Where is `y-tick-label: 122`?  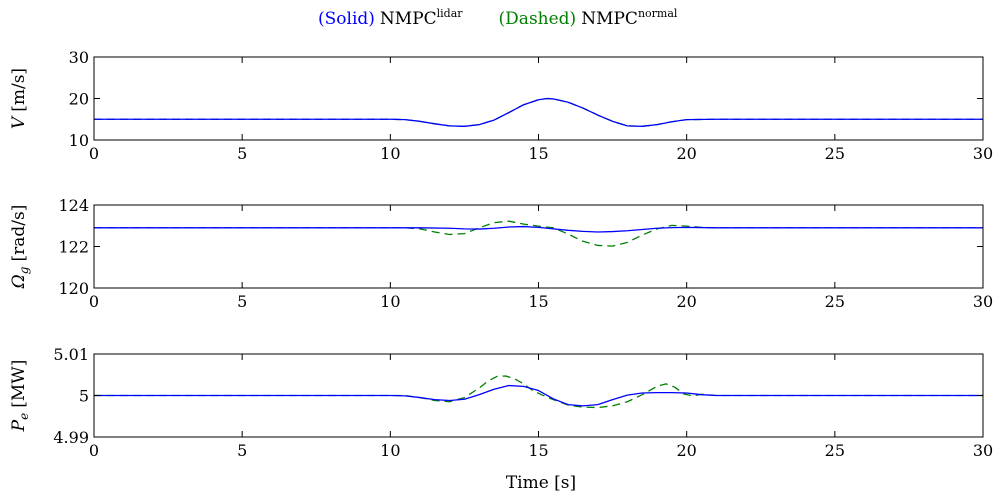 y-tick-label: 122 is located at coordinates (73, 247).